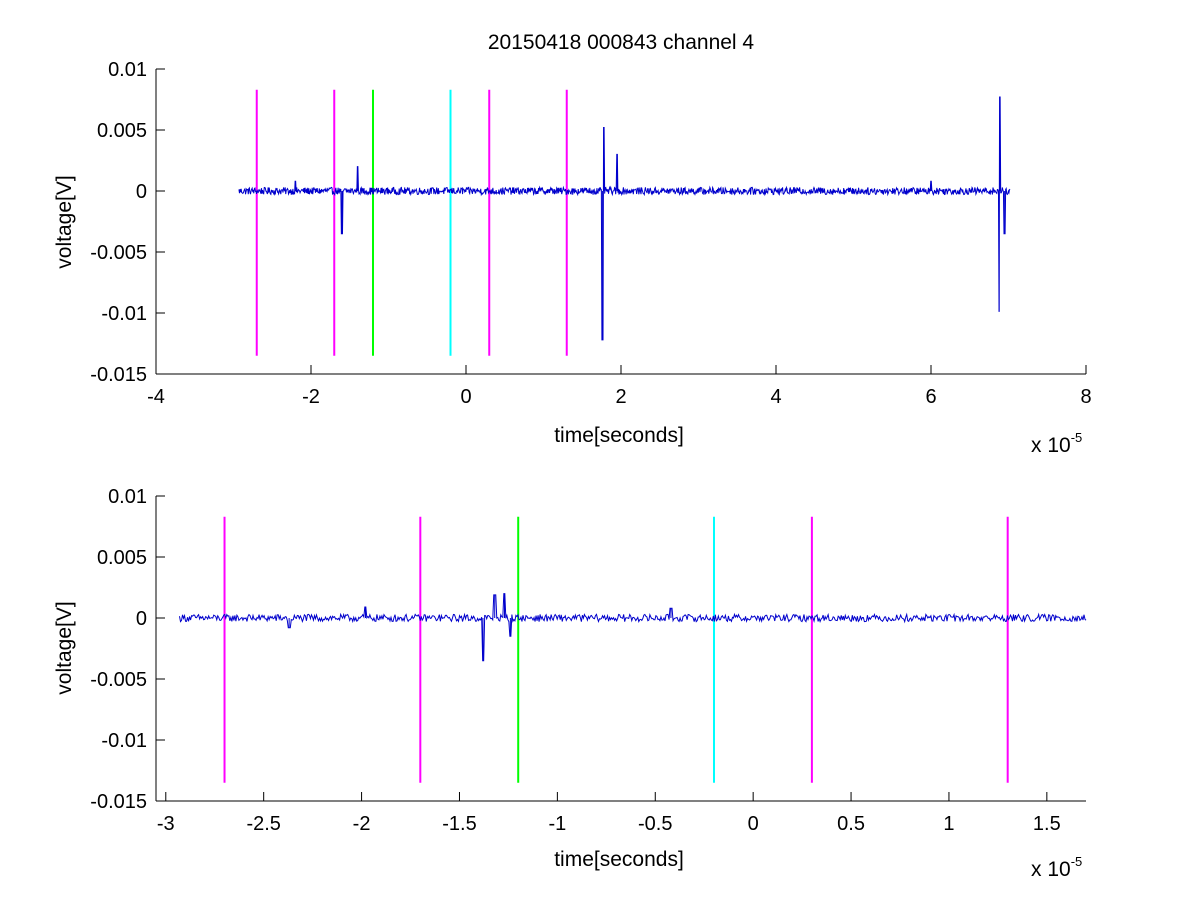 This screenshot has width=1200, height=901. Describe the element at coordinates (127, 222) in the screenshot. I see `axes-top-yticks: 0.01 0.005 0 -0.005 -0.01 -0.015` at that location.